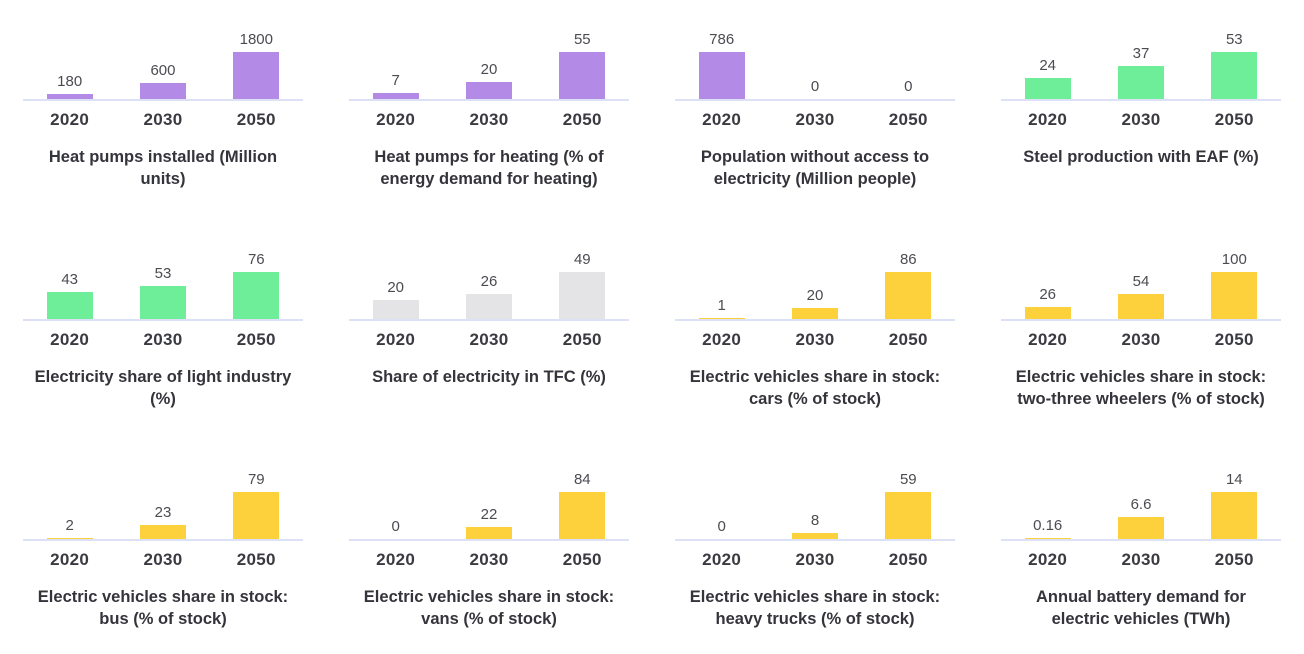 This screenshot has height=654, width=1304. What do you see at coordinates (815, 520) in the screenshot?
I see `bar-value-label: 8` at bounding box center [815, 520].